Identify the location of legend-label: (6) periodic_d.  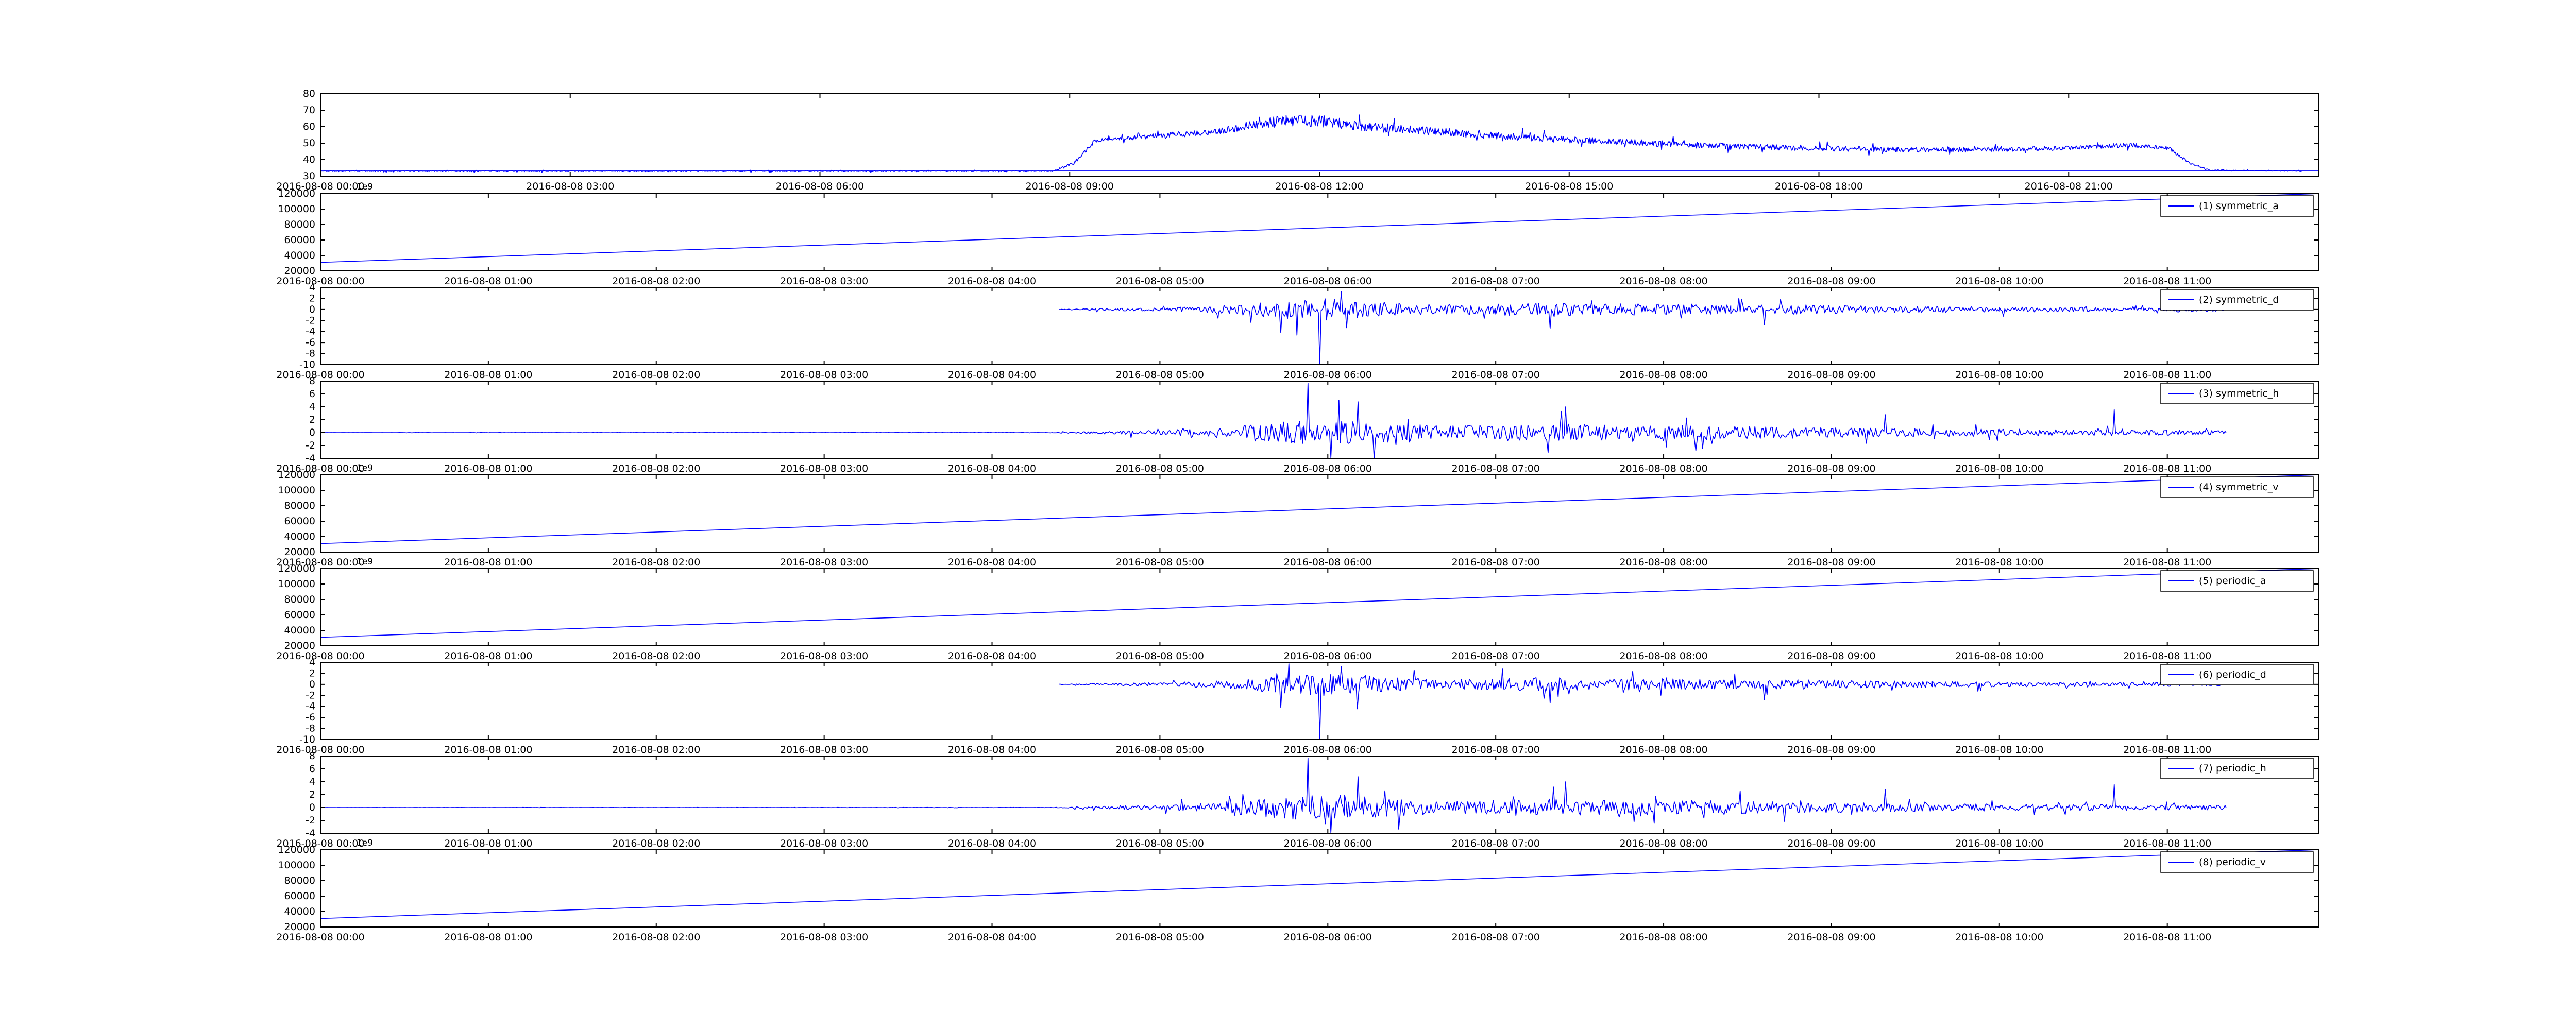
(2233, 674).